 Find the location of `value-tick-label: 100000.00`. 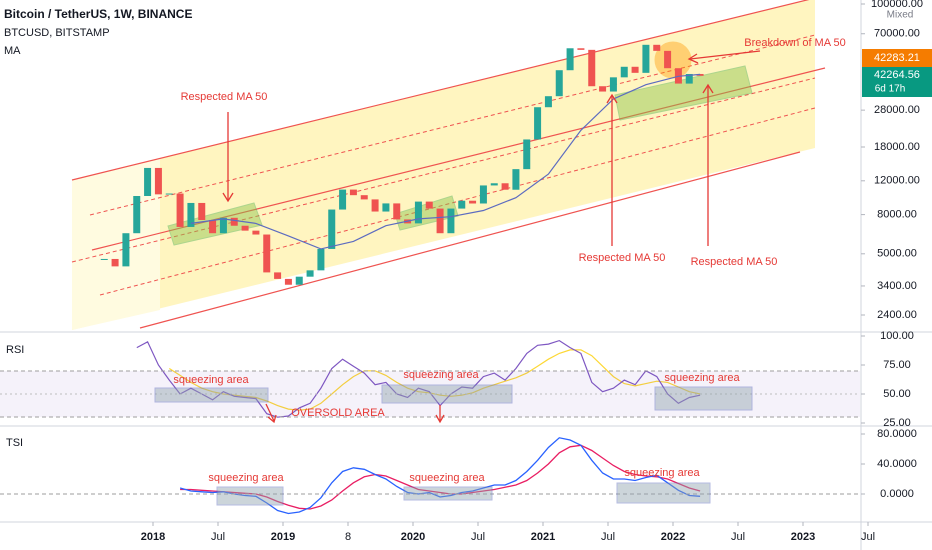

value-tick-label: 100000.00 is located at coordinates (897, 5).